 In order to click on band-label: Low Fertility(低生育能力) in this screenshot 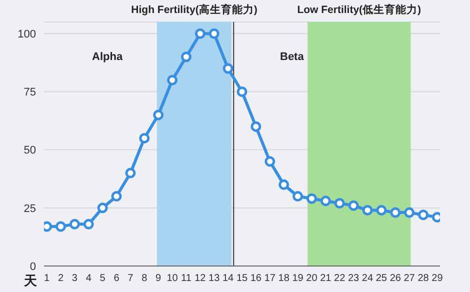, I will do `click(359, 9)`.